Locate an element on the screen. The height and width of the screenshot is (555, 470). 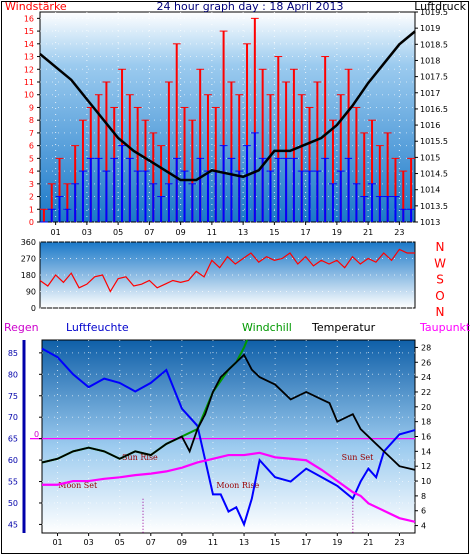
wind-speed-tick-label: 12 is located at coordinates (29, 69).